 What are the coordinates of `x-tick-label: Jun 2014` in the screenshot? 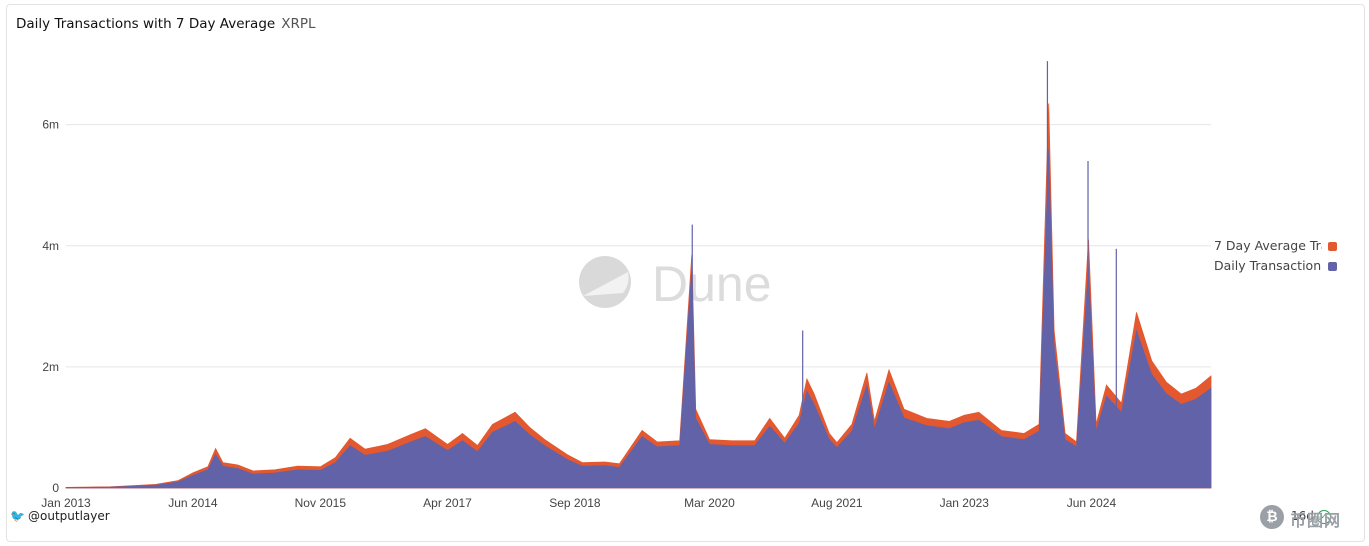 It's located at (193, 503).